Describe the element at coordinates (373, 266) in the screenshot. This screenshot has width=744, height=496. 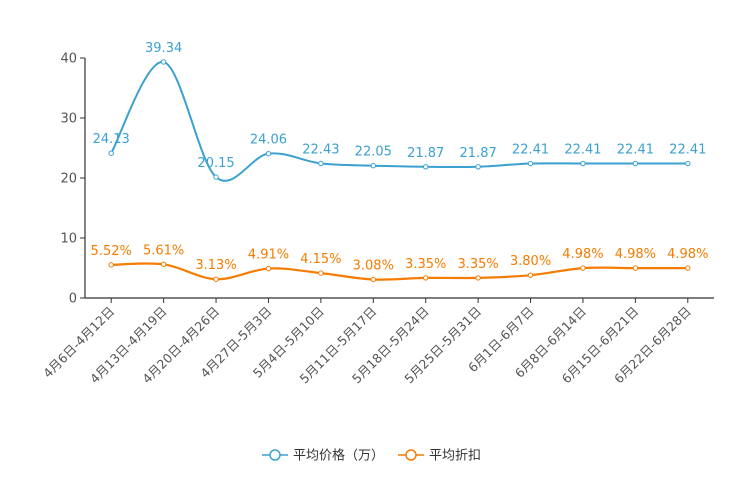
I see `data-label: 3.08%` at that location.